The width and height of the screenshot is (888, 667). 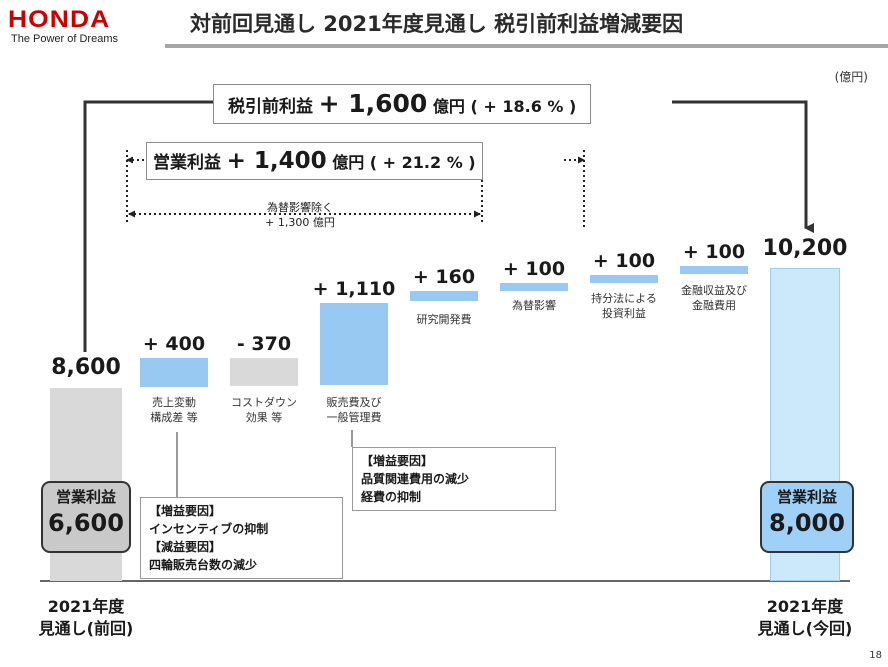 I want to click on operating-label: 営業利益, so click(x=187, y=163).